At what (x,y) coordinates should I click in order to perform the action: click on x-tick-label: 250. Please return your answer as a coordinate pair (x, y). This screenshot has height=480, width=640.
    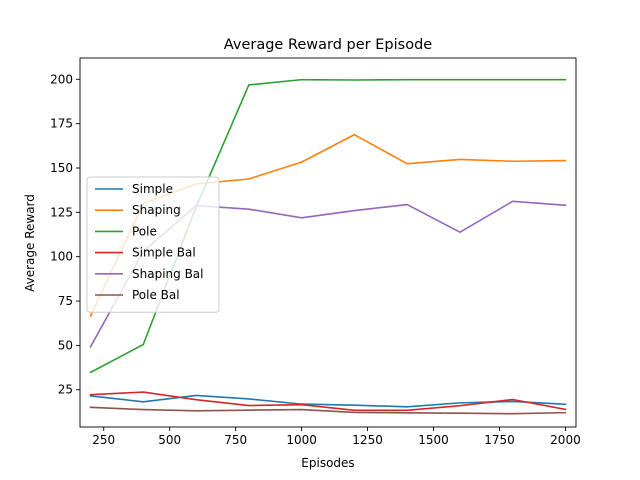
    Looking at the image, I should click on (103, 440).